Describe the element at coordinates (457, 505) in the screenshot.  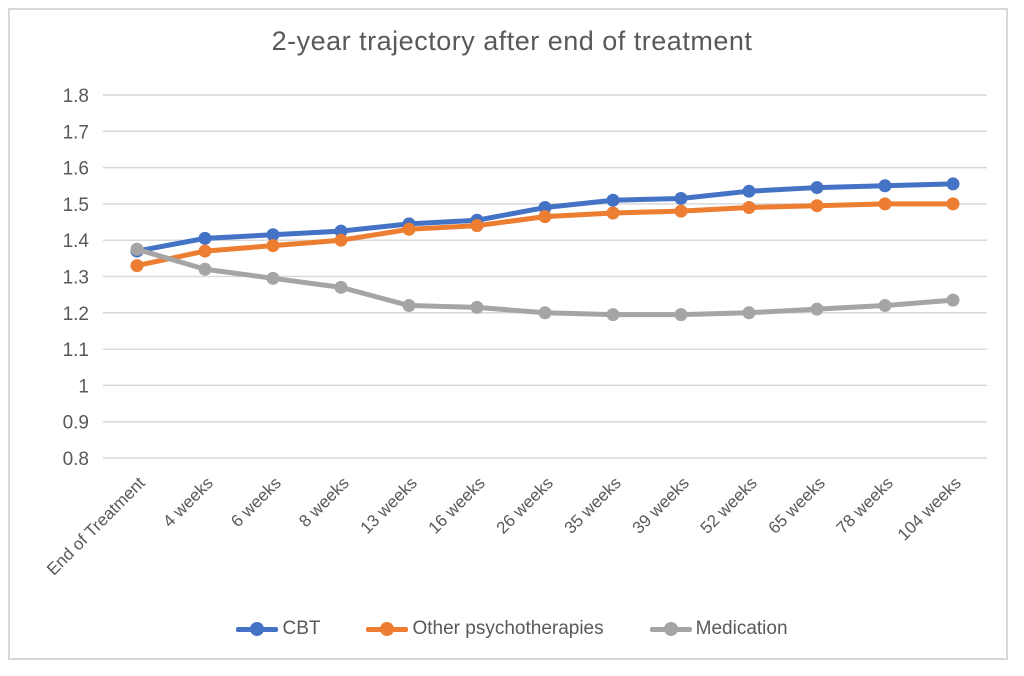
I see `x-tick-label: 16 weeks` at that location.